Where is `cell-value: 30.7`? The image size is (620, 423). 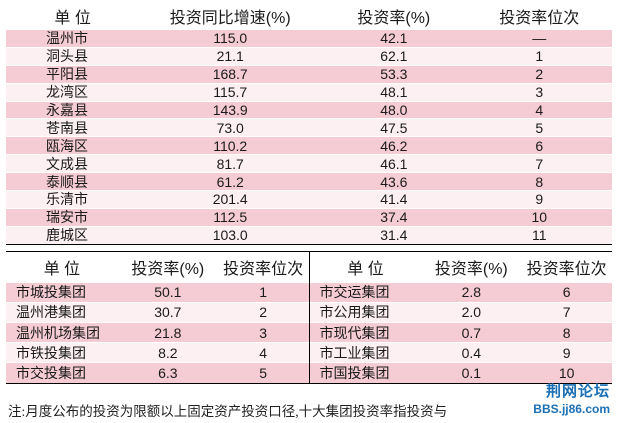 cell-value: 30.7 is located at coordinates (167, 312).